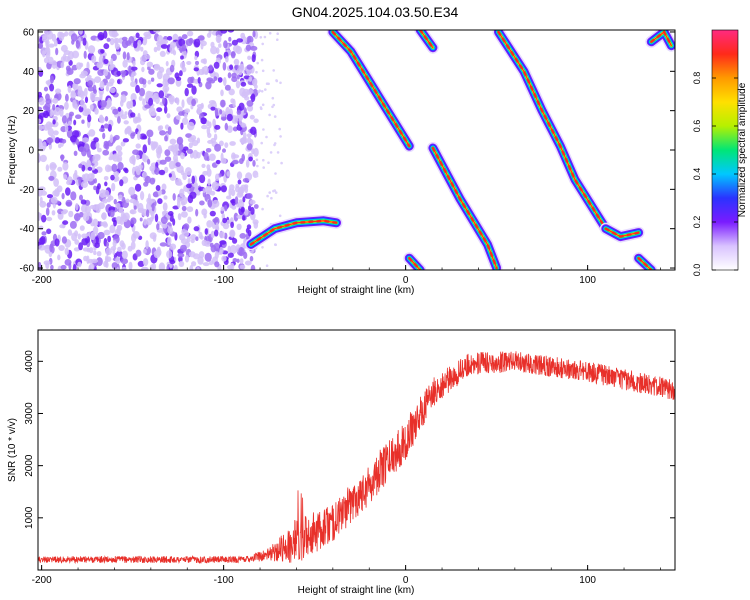  What do you see at coordinates (356, 590) in the screenshot?
I see `snr-x-label: Height of straight line (km)` at bounding box center [356, 590].